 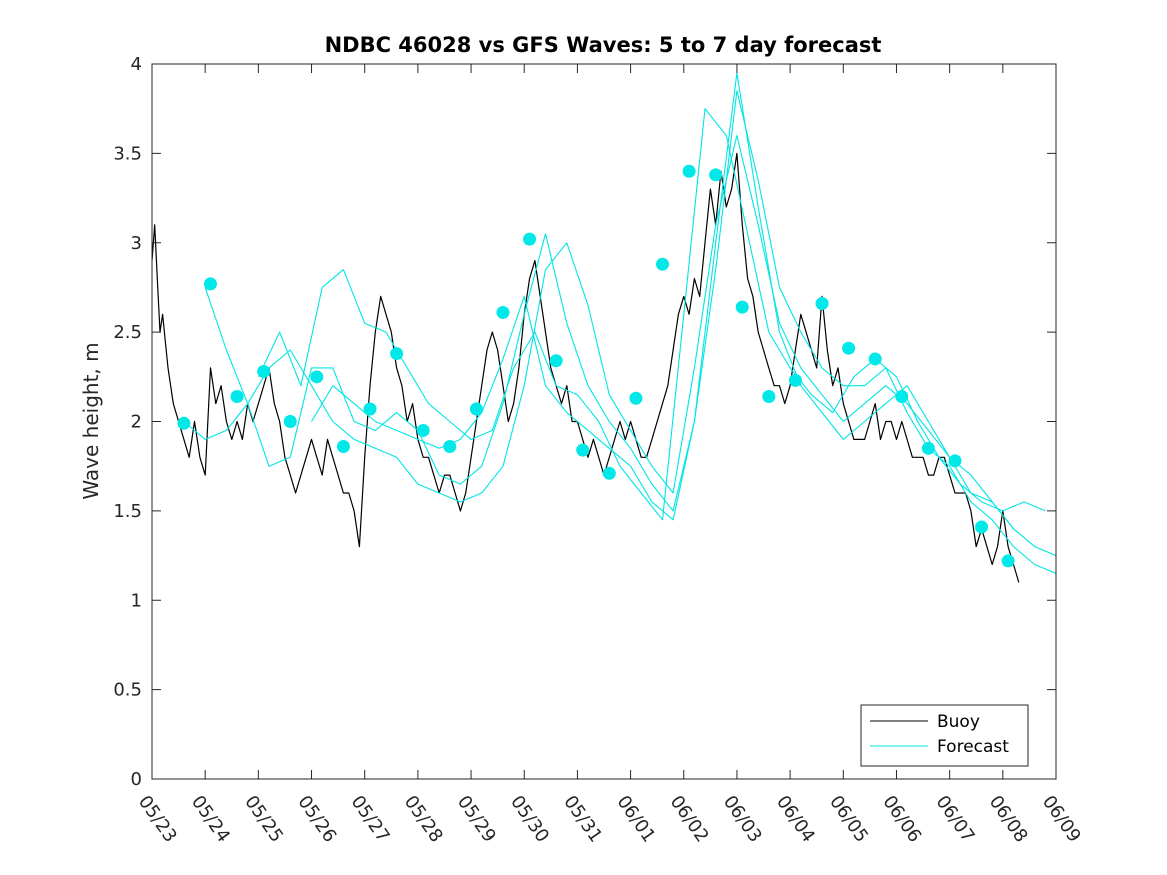 What do you see at coordinates (136, 779) in the screenshot?
I see `y-tick-label: 0` at bounding box center [136, 779].